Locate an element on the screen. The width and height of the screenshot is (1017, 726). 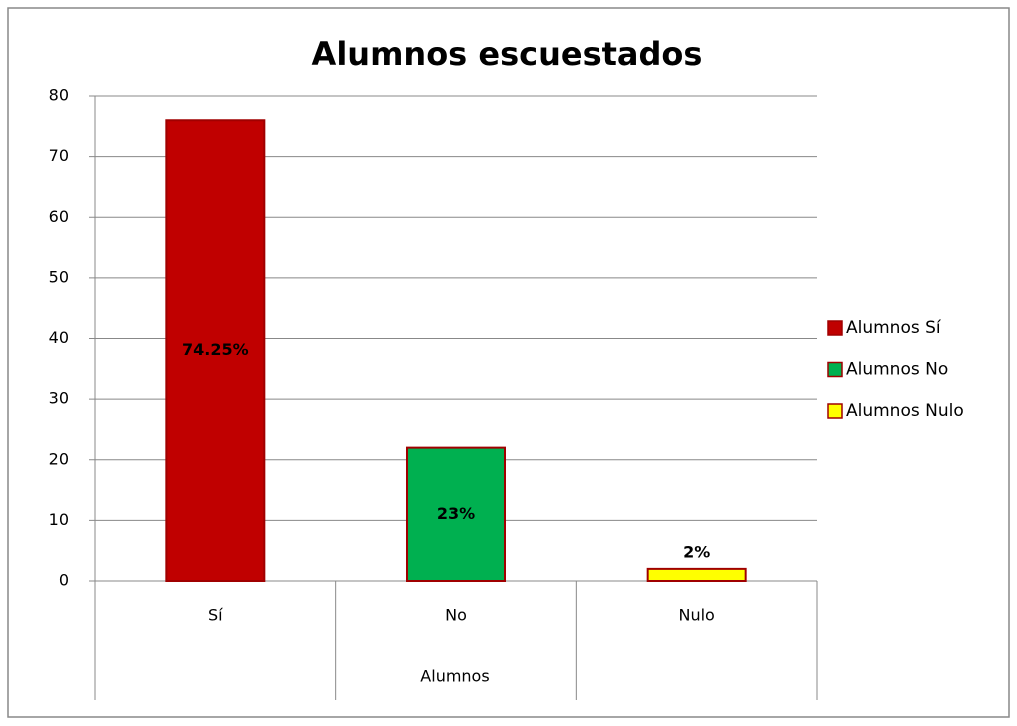
y-tick-label: 50 is located at coordinates (59, 276).